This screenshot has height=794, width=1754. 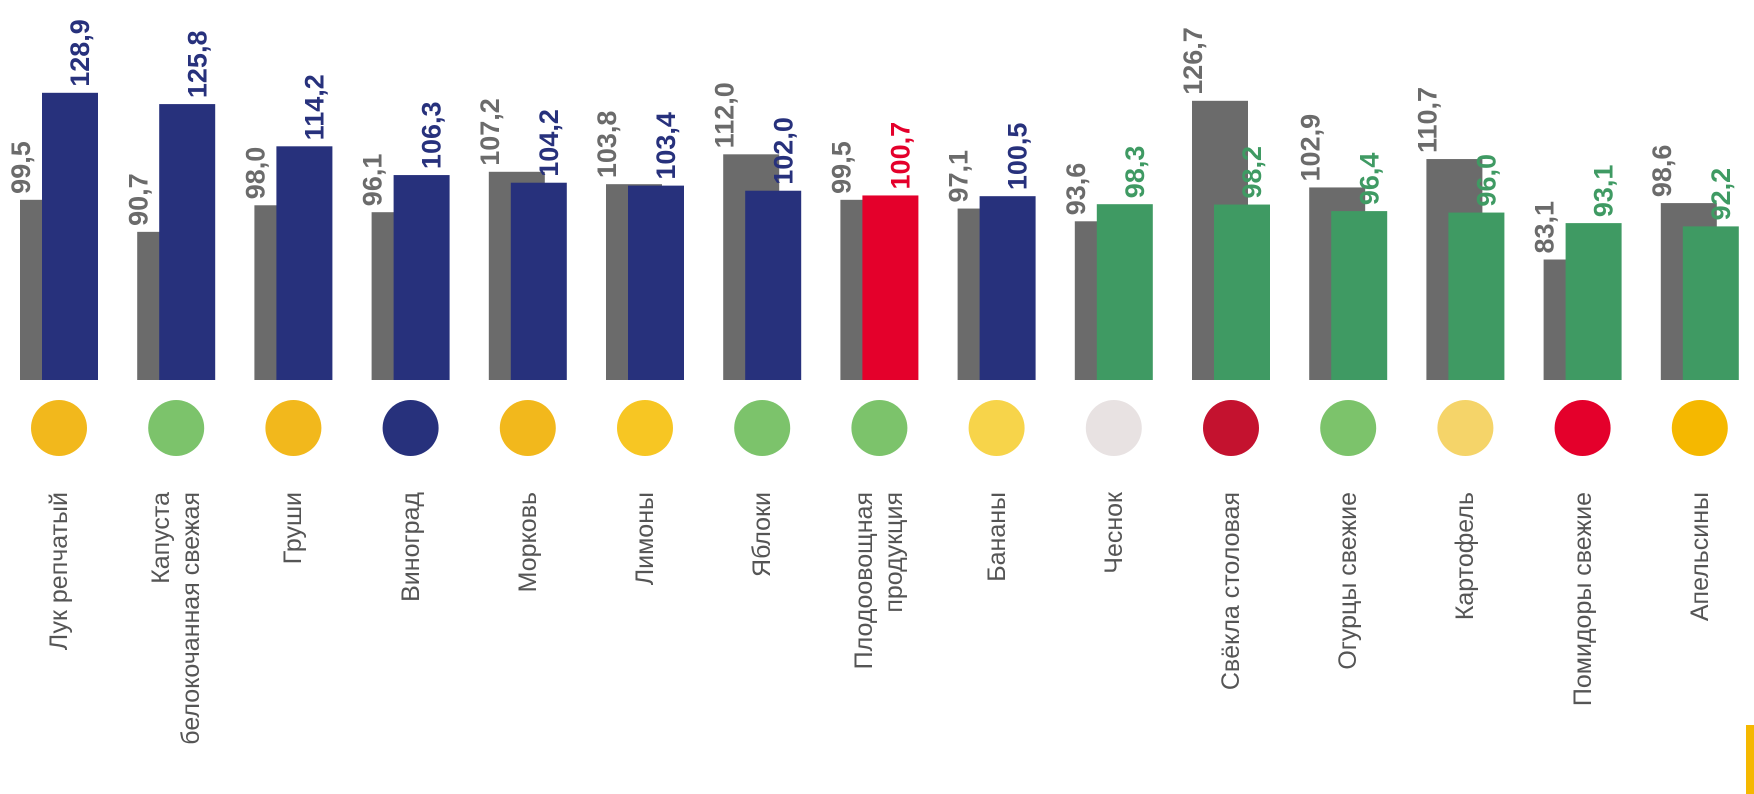 What do you see at coordinates (138, 199) in the screenshot?
I see `value-label: 90,7` at bounding box center [138, 199].